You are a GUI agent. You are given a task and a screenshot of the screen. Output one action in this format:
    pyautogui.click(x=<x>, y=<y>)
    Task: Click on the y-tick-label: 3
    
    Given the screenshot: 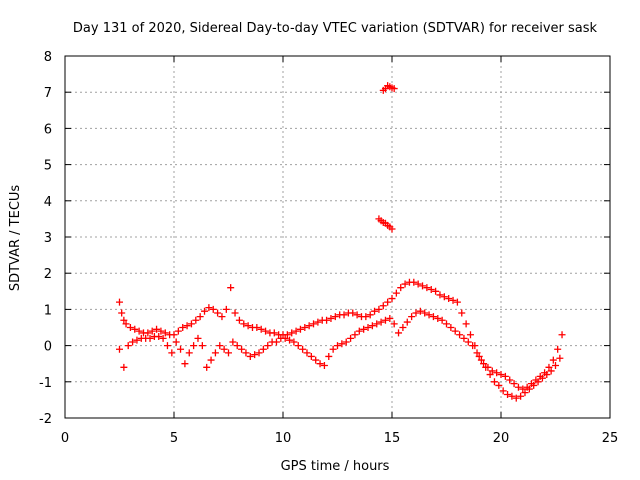 What is the action you would take?
    pyautogui.click(x=48, y=238)
    